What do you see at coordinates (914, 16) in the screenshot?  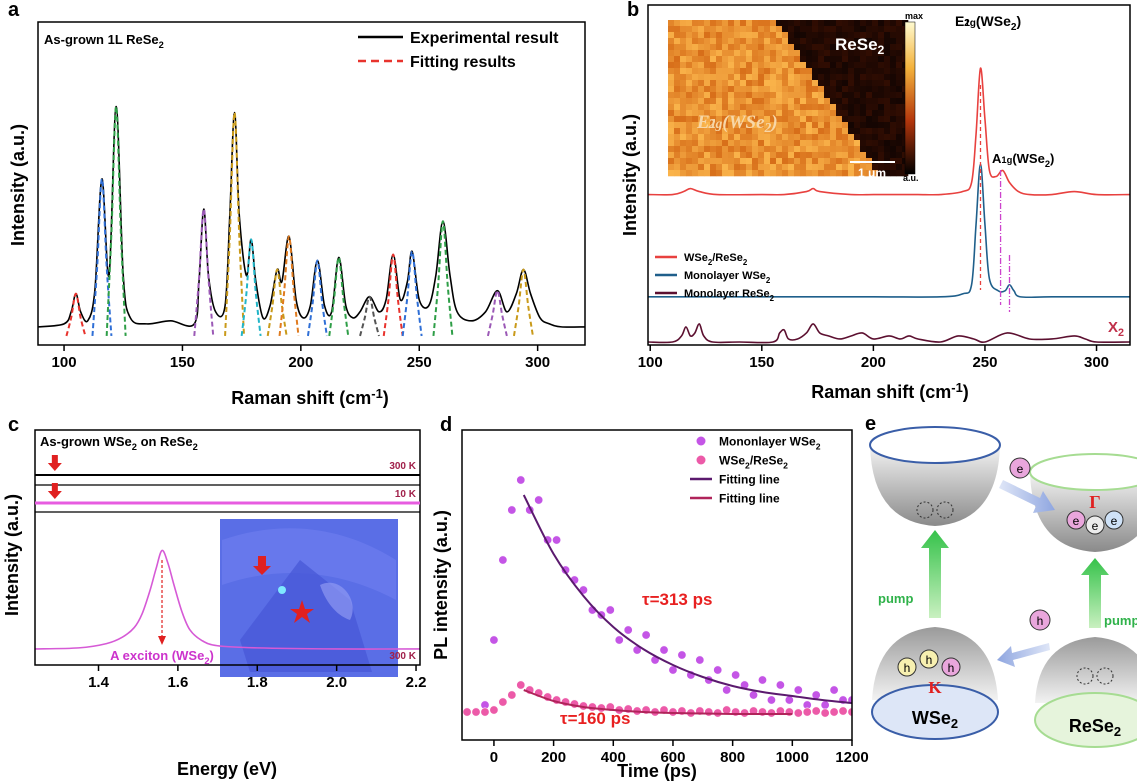 I see `text-part: max` at bounding box center [914, 16].